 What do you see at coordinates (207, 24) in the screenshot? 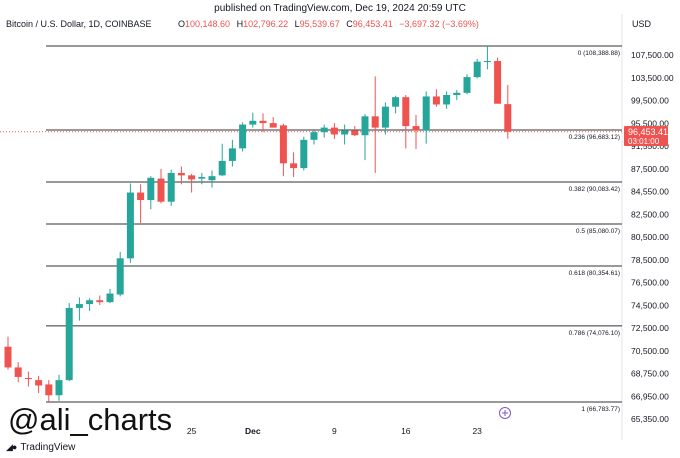
I see `open-value: 100,148.60` at bounding box center [207, 24].